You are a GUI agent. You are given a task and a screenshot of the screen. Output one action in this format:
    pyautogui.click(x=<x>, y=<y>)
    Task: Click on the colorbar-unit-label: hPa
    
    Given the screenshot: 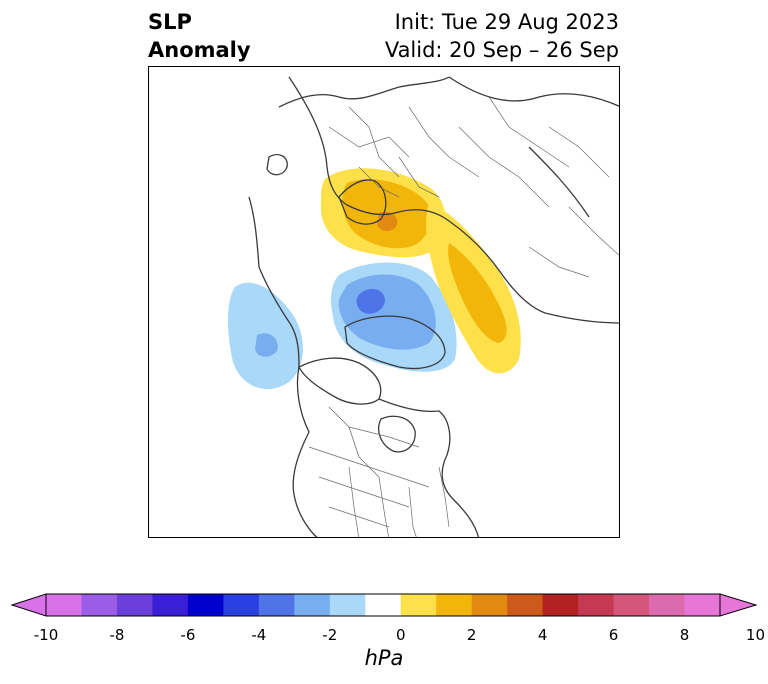 What is the action you would take?
    pyautogui.click(x=384, y=658)
    